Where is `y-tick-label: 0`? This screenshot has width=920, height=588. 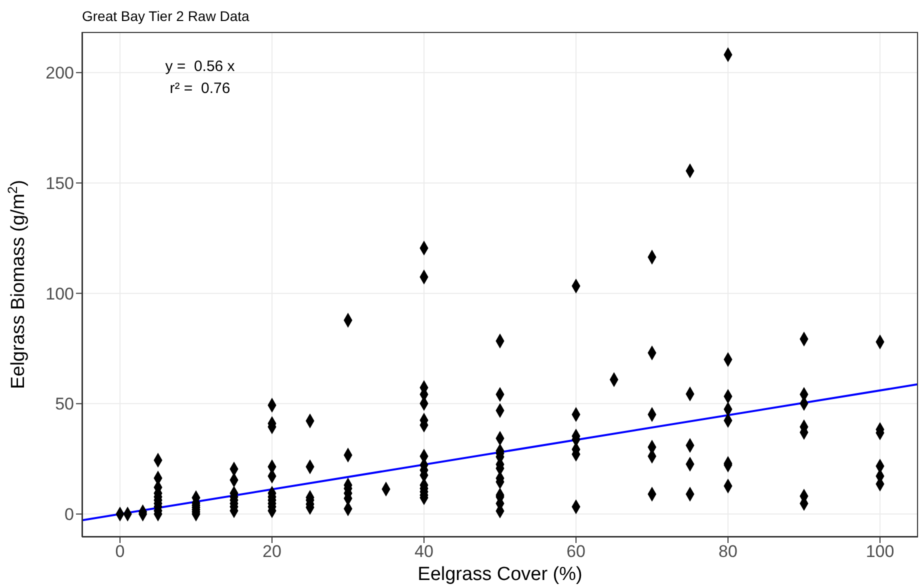 y-tick-label: 0 is located at coordinates (69, 514).